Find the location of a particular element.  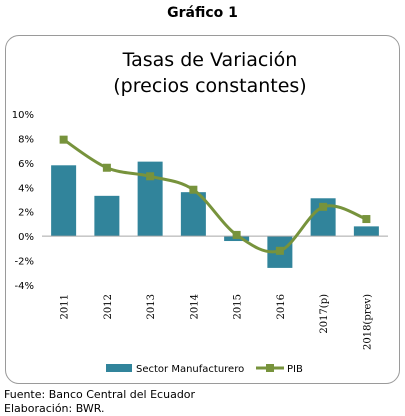

y-tick-label: 2% is located at coordinates (26, 213).